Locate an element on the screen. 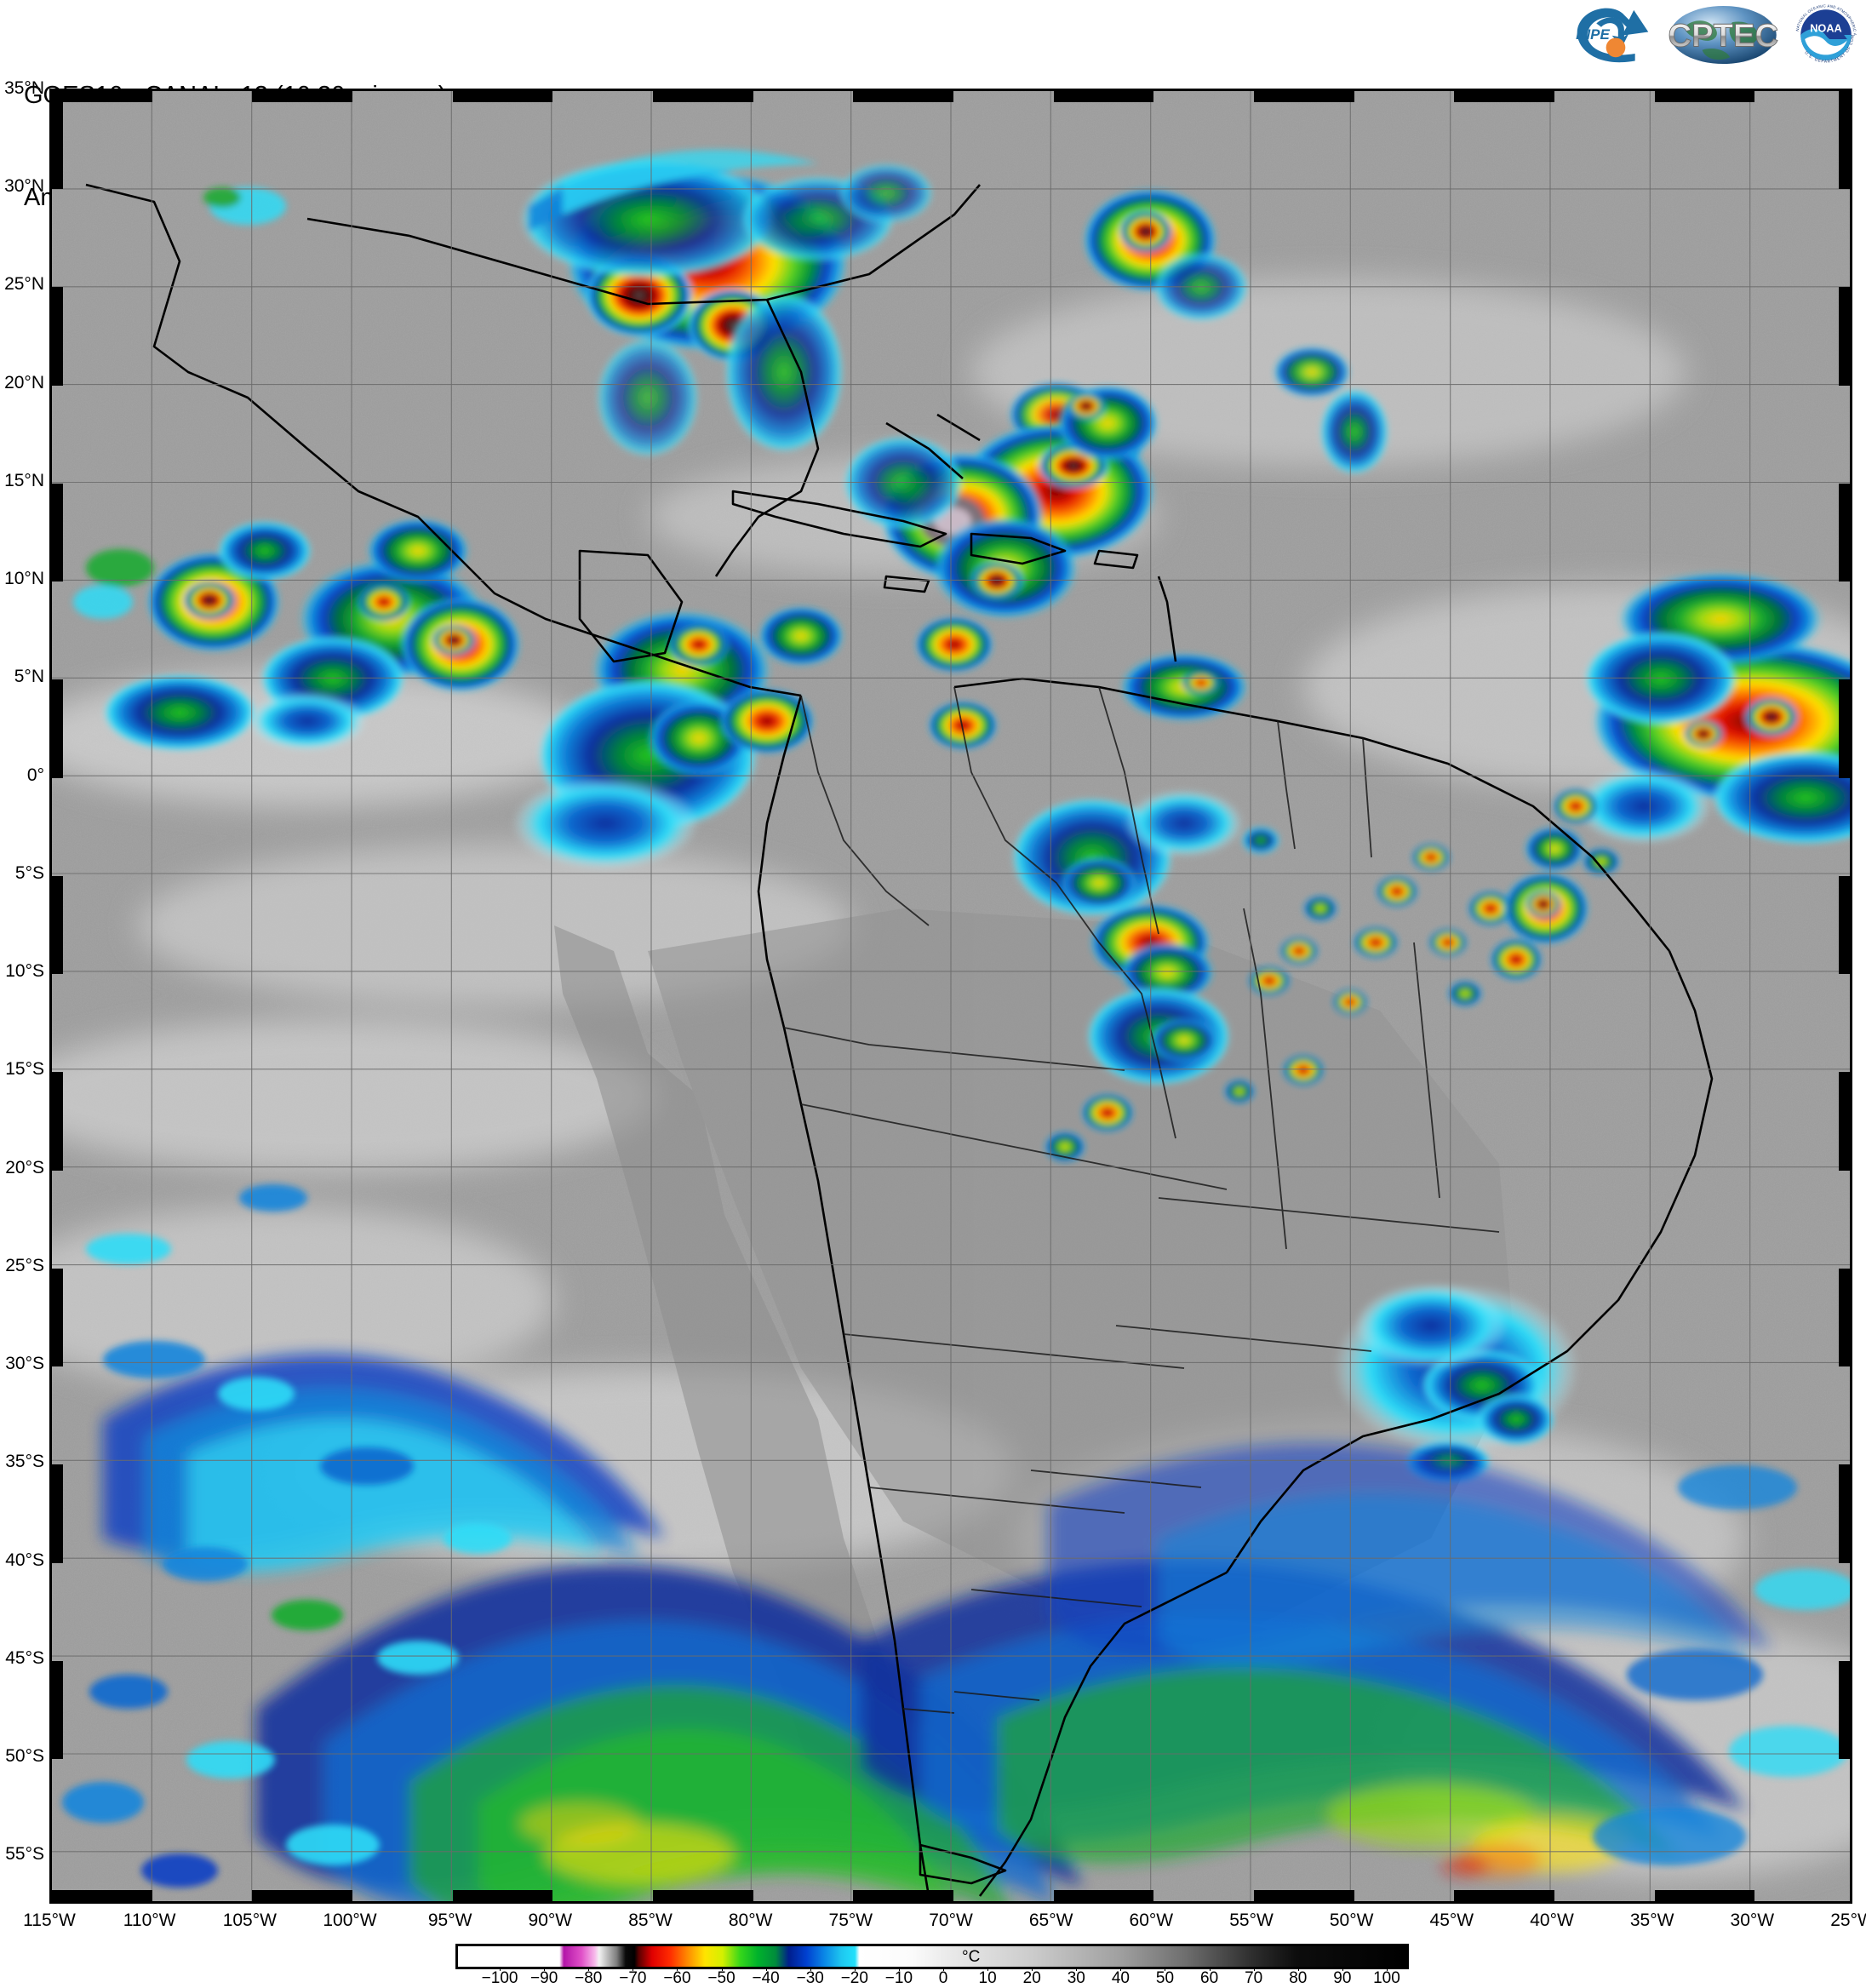  longitude-tick-label: 60°W is located at coordinates (1151, 1921).